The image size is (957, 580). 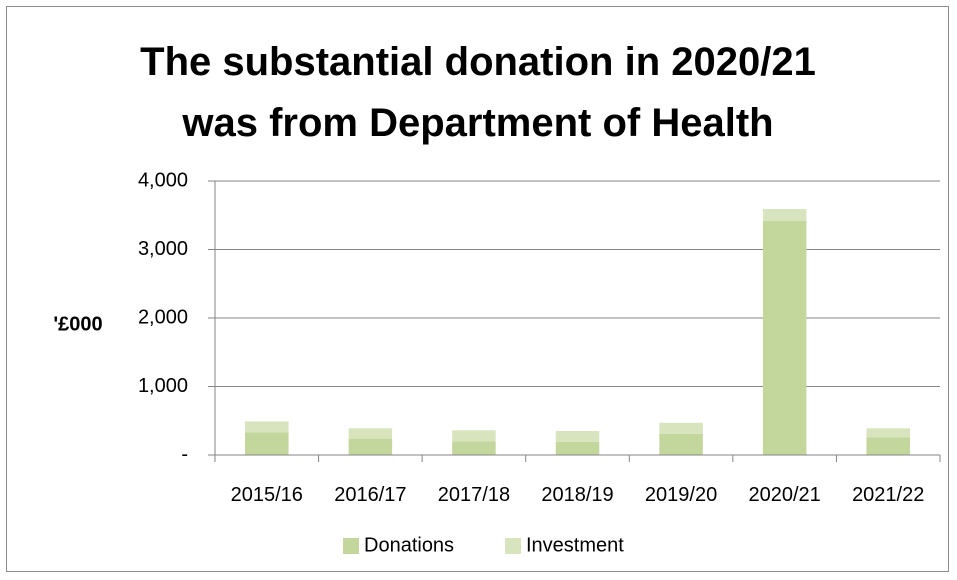 What do you see at coordinates (474, 495) in the screenshot?
I see `x-tick-label: 2017/18` at bounding box center [474, 495].